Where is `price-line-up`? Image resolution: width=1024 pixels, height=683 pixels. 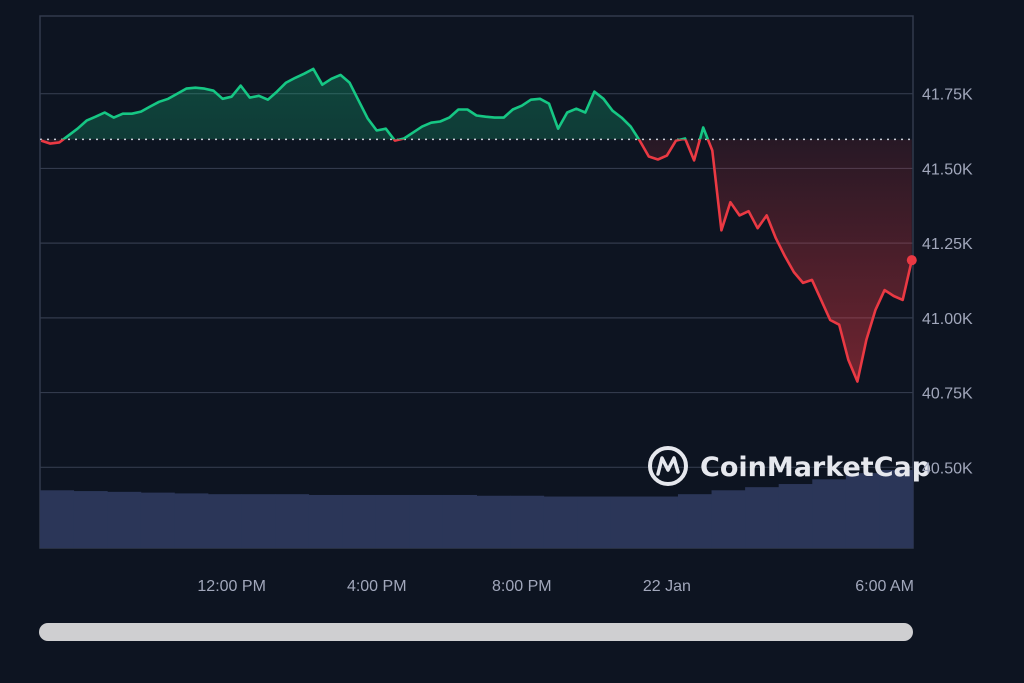
price-line-up is located at coordinates (375, 103).